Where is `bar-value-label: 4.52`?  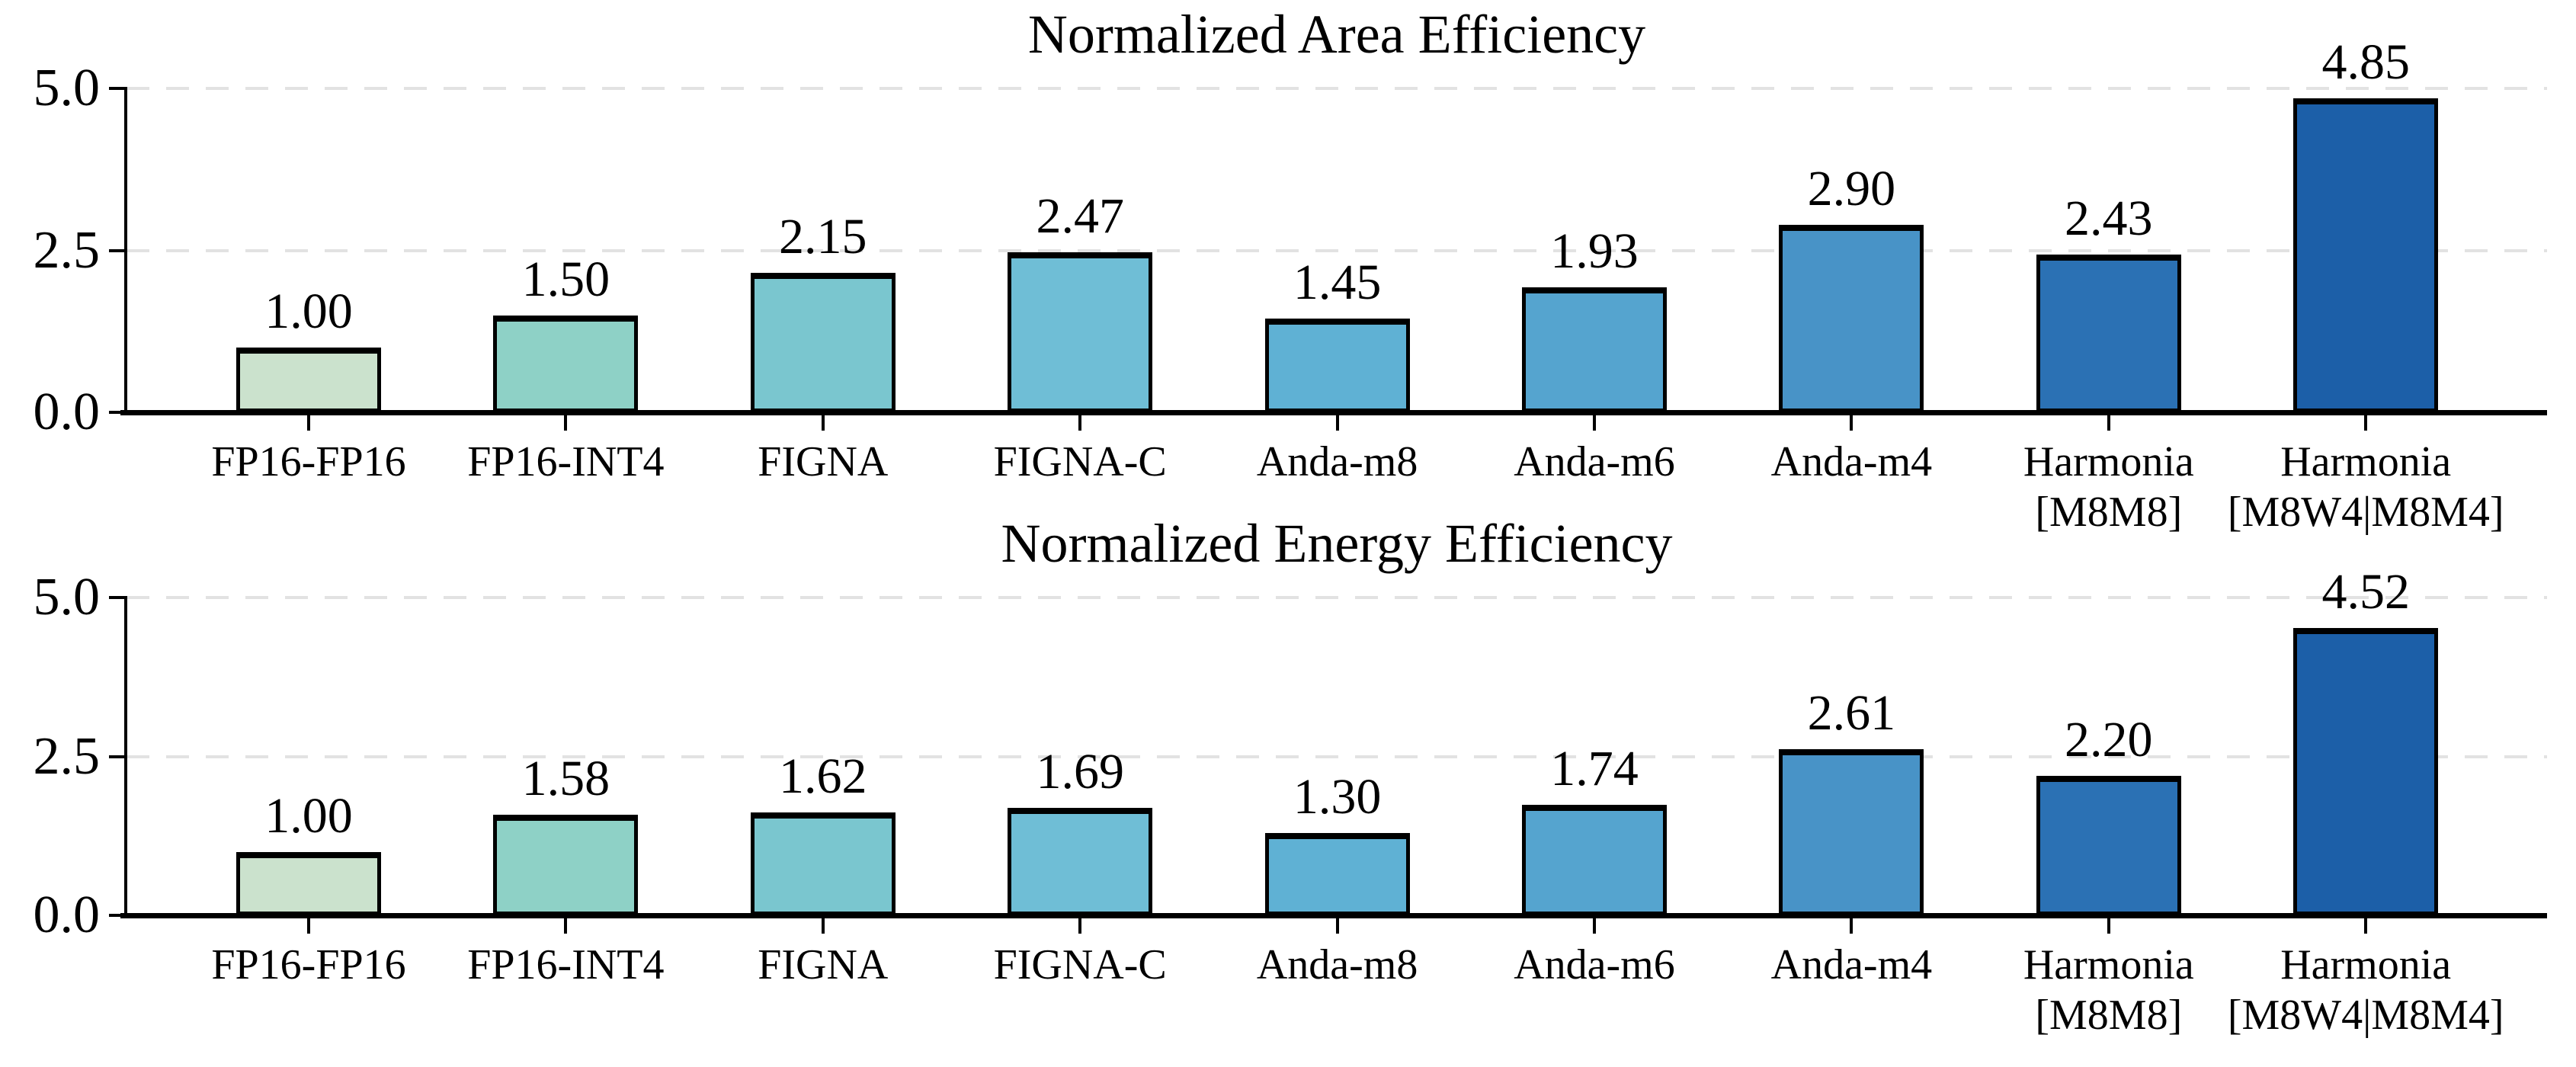 bar-value-label: 4.52 is located at coordinates (2365, 592).